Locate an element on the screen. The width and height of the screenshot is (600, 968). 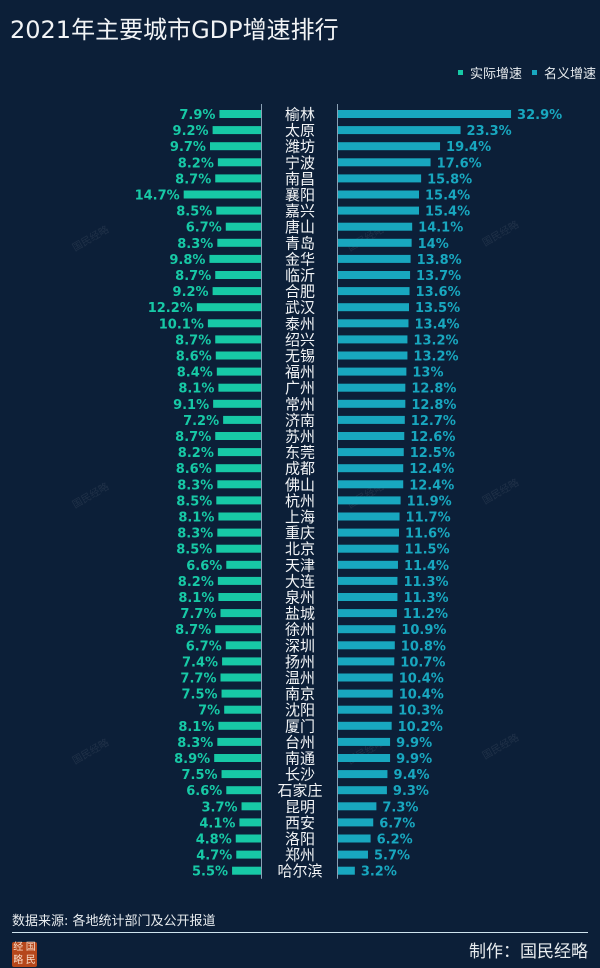
legend-label-real: 实际增速 is located at coordinates (495, 74).